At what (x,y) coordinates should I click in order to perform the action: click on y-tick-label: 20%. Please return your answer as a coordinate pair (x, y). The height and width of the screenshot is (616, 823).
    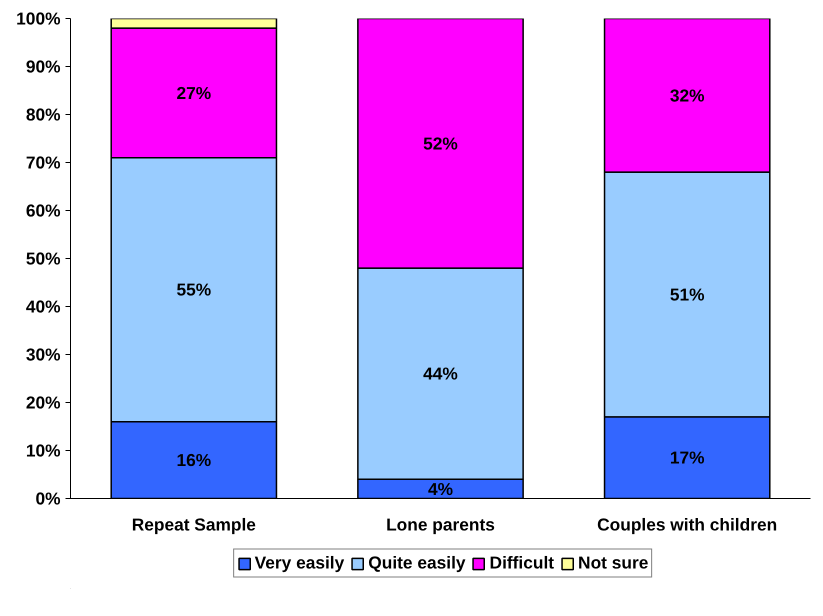
    Looking at the image, I should click on (43, 402).